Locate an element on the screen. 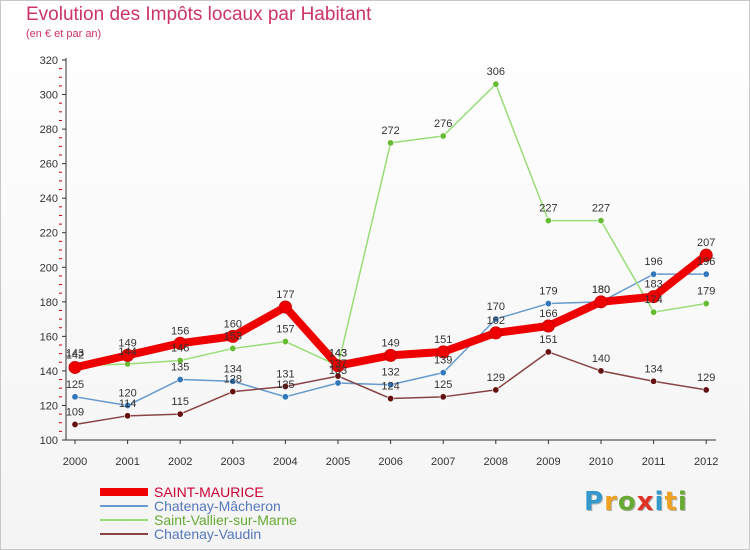  legend-item: SAINT-MAURICE is located at coordinates (250, 492).